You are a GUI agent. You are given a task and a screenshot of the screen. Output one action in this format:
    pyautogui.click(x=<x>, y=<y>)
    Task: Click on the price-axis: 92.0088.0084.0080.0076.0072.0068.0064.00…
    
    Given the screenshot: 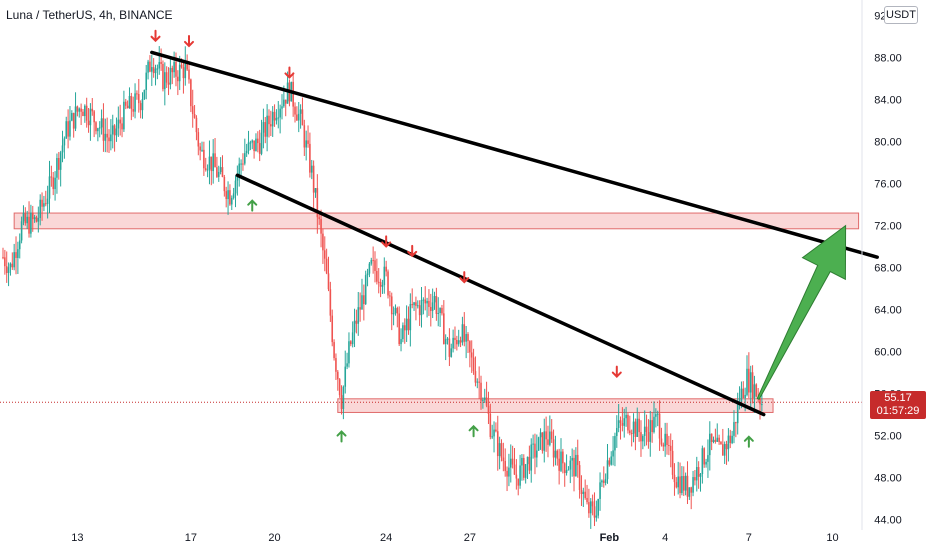 What is the action you would take?
    pyautogui.click(x=881, y=265)
    